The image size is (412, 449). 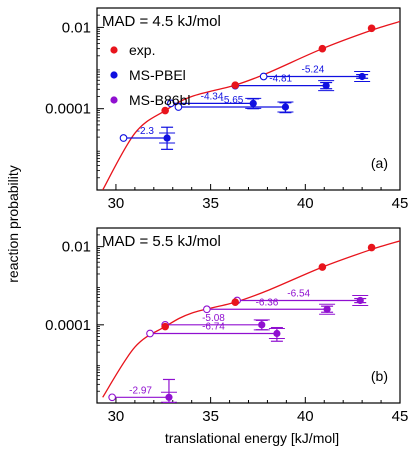 What do you see at coordinates (267, 302) in the screenshot?
I see `shift-value-label: -6.36` at bounding box center [267, 302].